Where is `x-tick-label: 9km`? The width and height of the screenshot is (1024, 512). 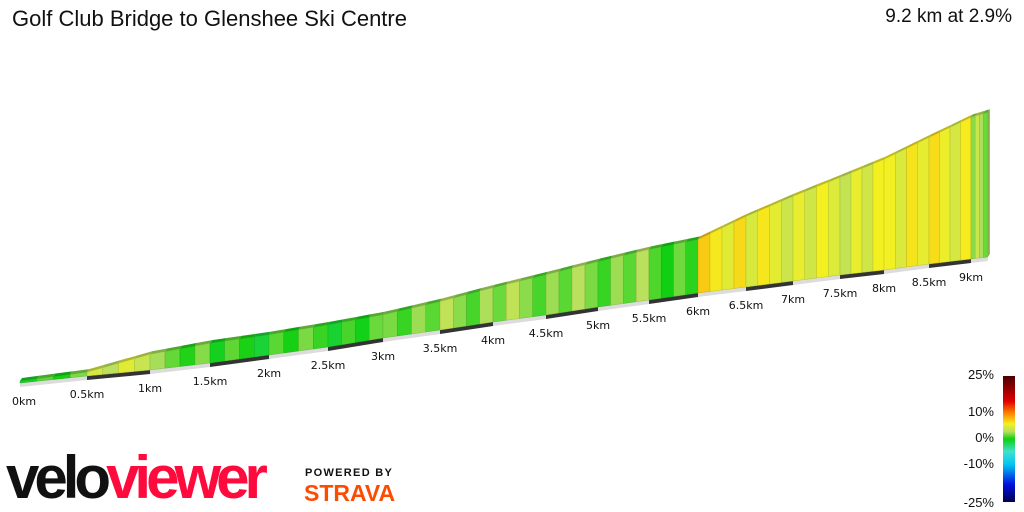
x-tick-label: 9km is located at coordinates (971, 277).